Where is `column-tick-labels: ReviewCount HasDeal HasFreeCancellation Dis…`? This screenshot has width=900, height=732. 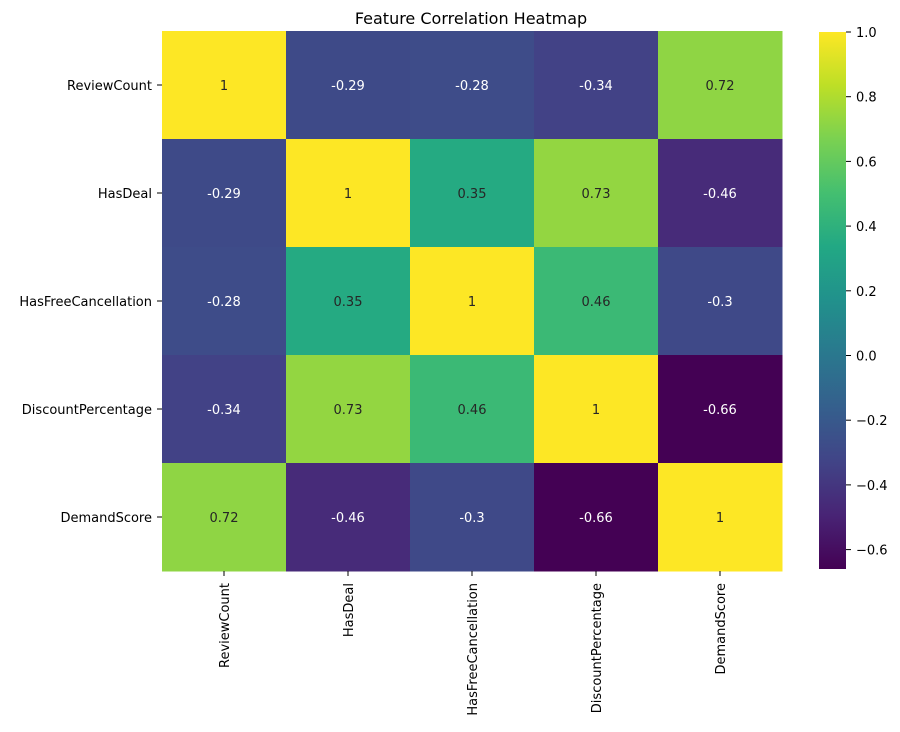
column-tick-labels: ReviewCount HasDeal HasFreeCancellation Dis… is located at coordinates (473, 643).